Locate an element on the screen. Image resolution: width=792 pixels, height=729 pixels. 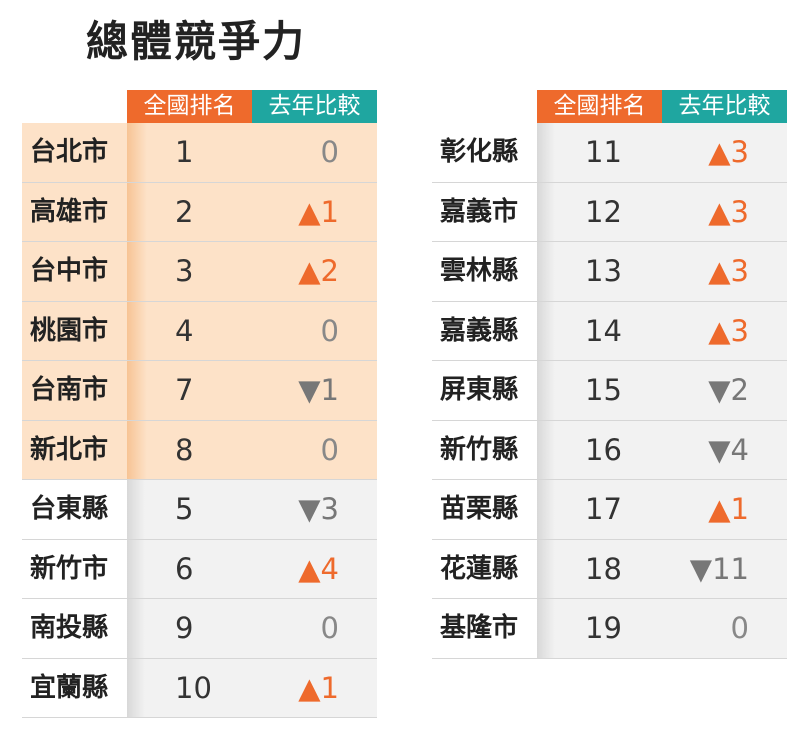
table-row: 新竹市 6 ▲4 is located at coordinates (199, 569).